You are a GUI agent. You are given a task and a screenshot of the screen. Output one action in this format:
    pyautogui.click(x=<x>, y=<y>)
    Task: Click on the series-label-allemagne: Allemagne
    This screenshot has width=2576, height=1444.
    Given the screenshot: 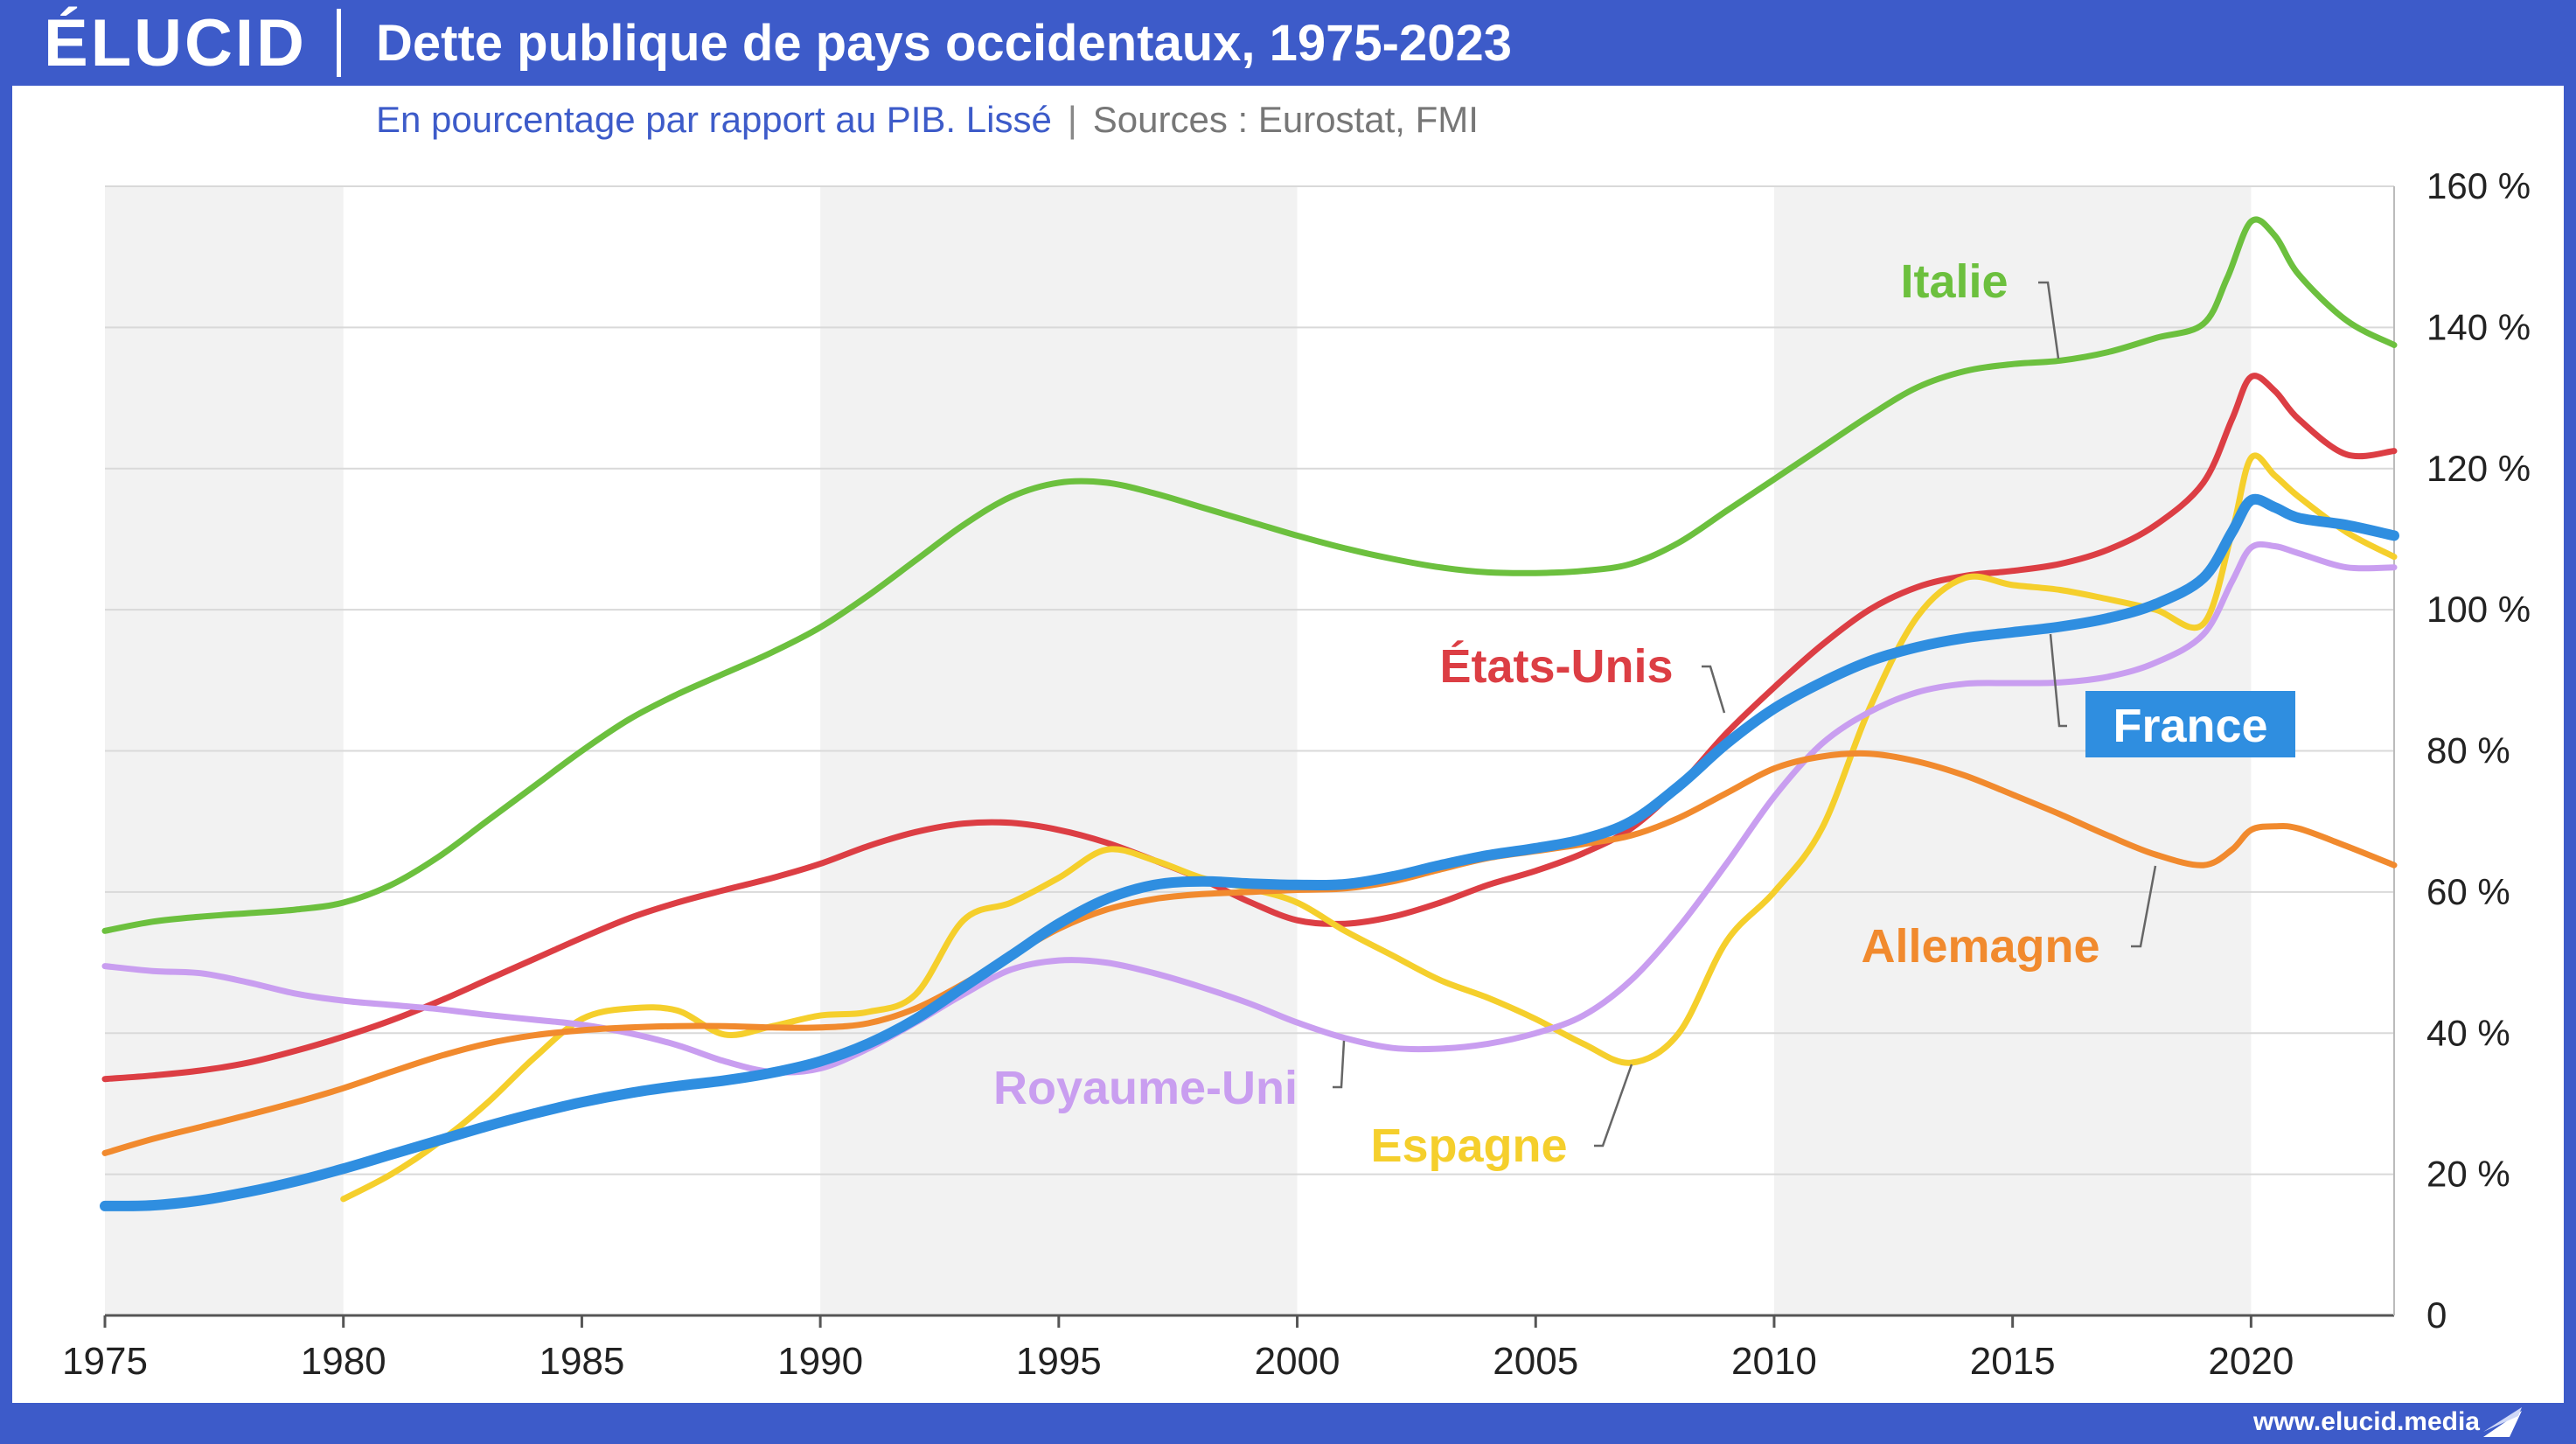 What is the action you would take?
    pyautogui.click(x=1980, y=946)
    